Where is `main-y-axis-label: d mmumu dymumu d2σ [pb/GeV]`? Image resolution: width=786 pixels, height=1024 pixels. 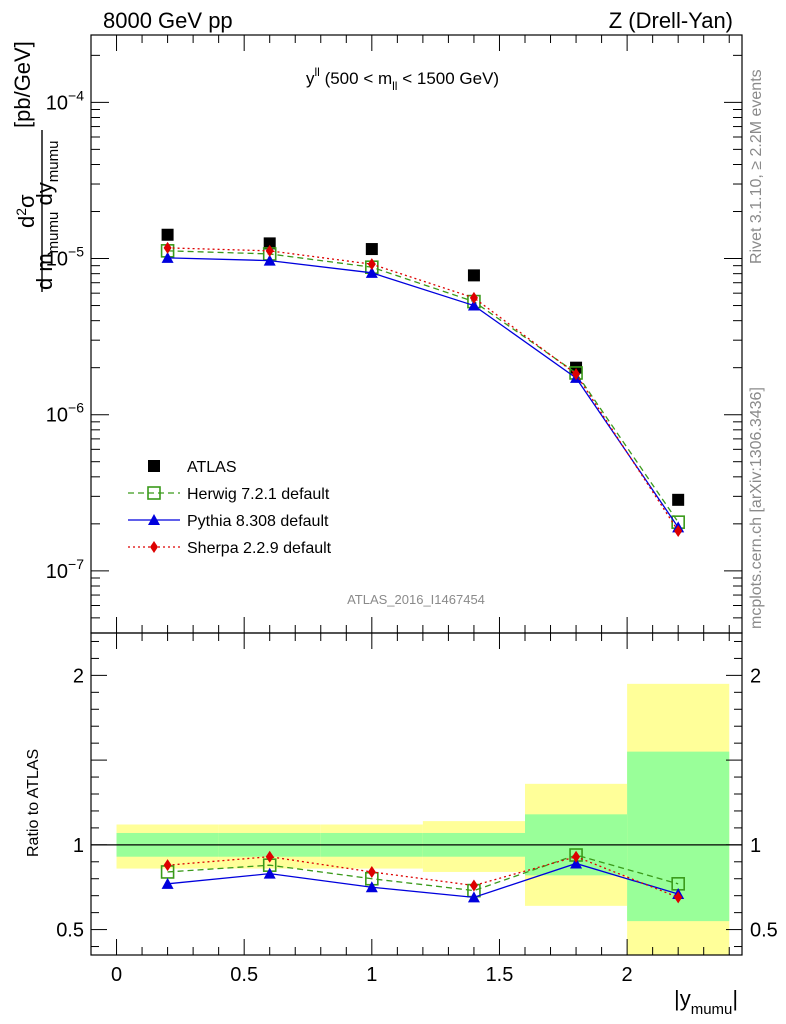 main-y-axis-label: d mmumu dymumu d2σ [pb/GeV] is located at coordinates (36, 166).